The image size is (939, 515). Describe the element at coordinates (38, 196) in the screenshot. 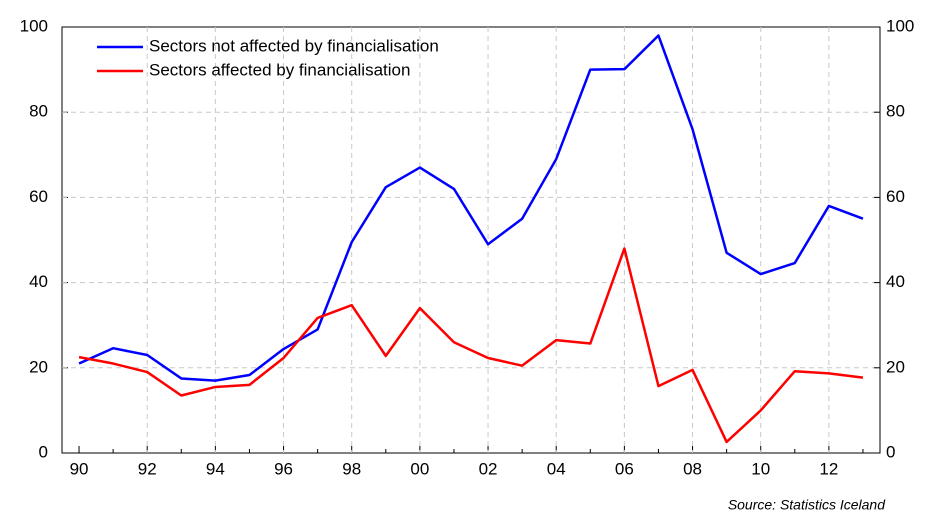

I see `y-tick-label: 60` at that location.